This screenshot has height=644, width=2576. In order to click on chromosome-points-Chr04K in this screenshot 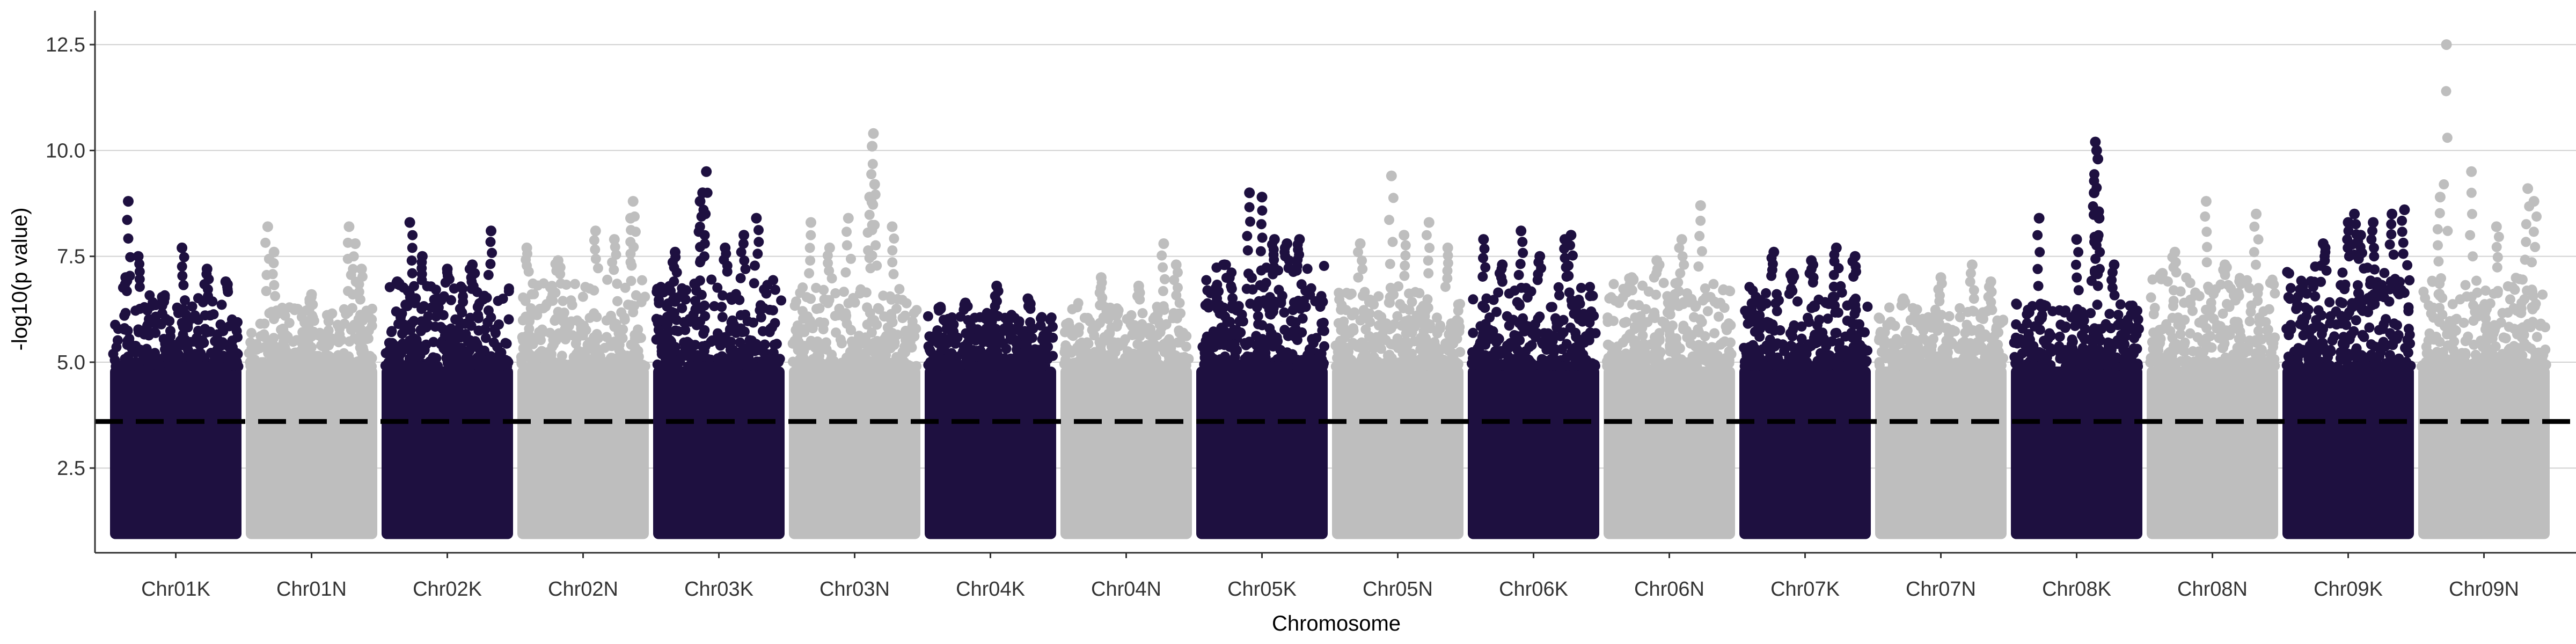, I will do `click(990, 409)`.